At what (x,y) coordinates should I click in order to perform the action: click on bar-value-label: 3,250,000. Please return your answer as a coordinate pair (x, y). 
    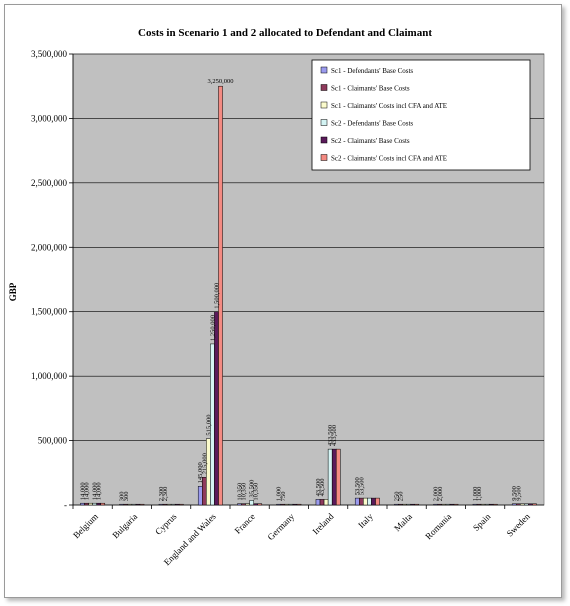
    Looking at the image, I should click on (221, 81).